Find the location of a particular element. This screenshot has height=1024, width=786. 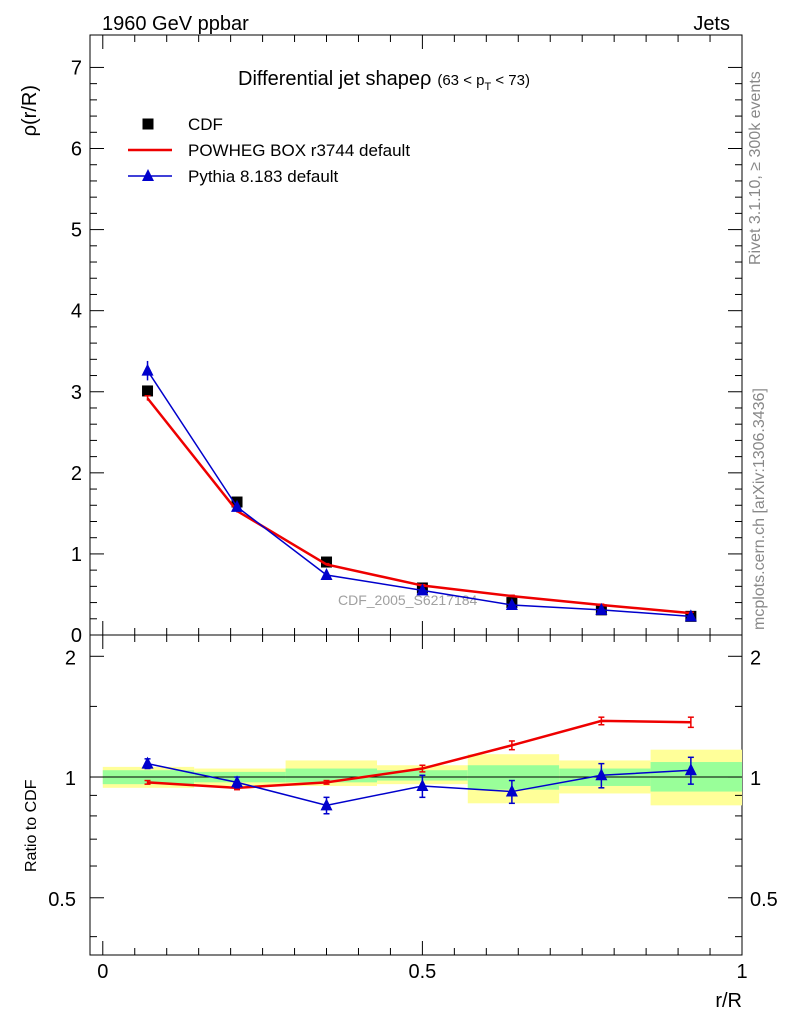

x-tick-label: 0.5 is located at coordinates (422, 972).